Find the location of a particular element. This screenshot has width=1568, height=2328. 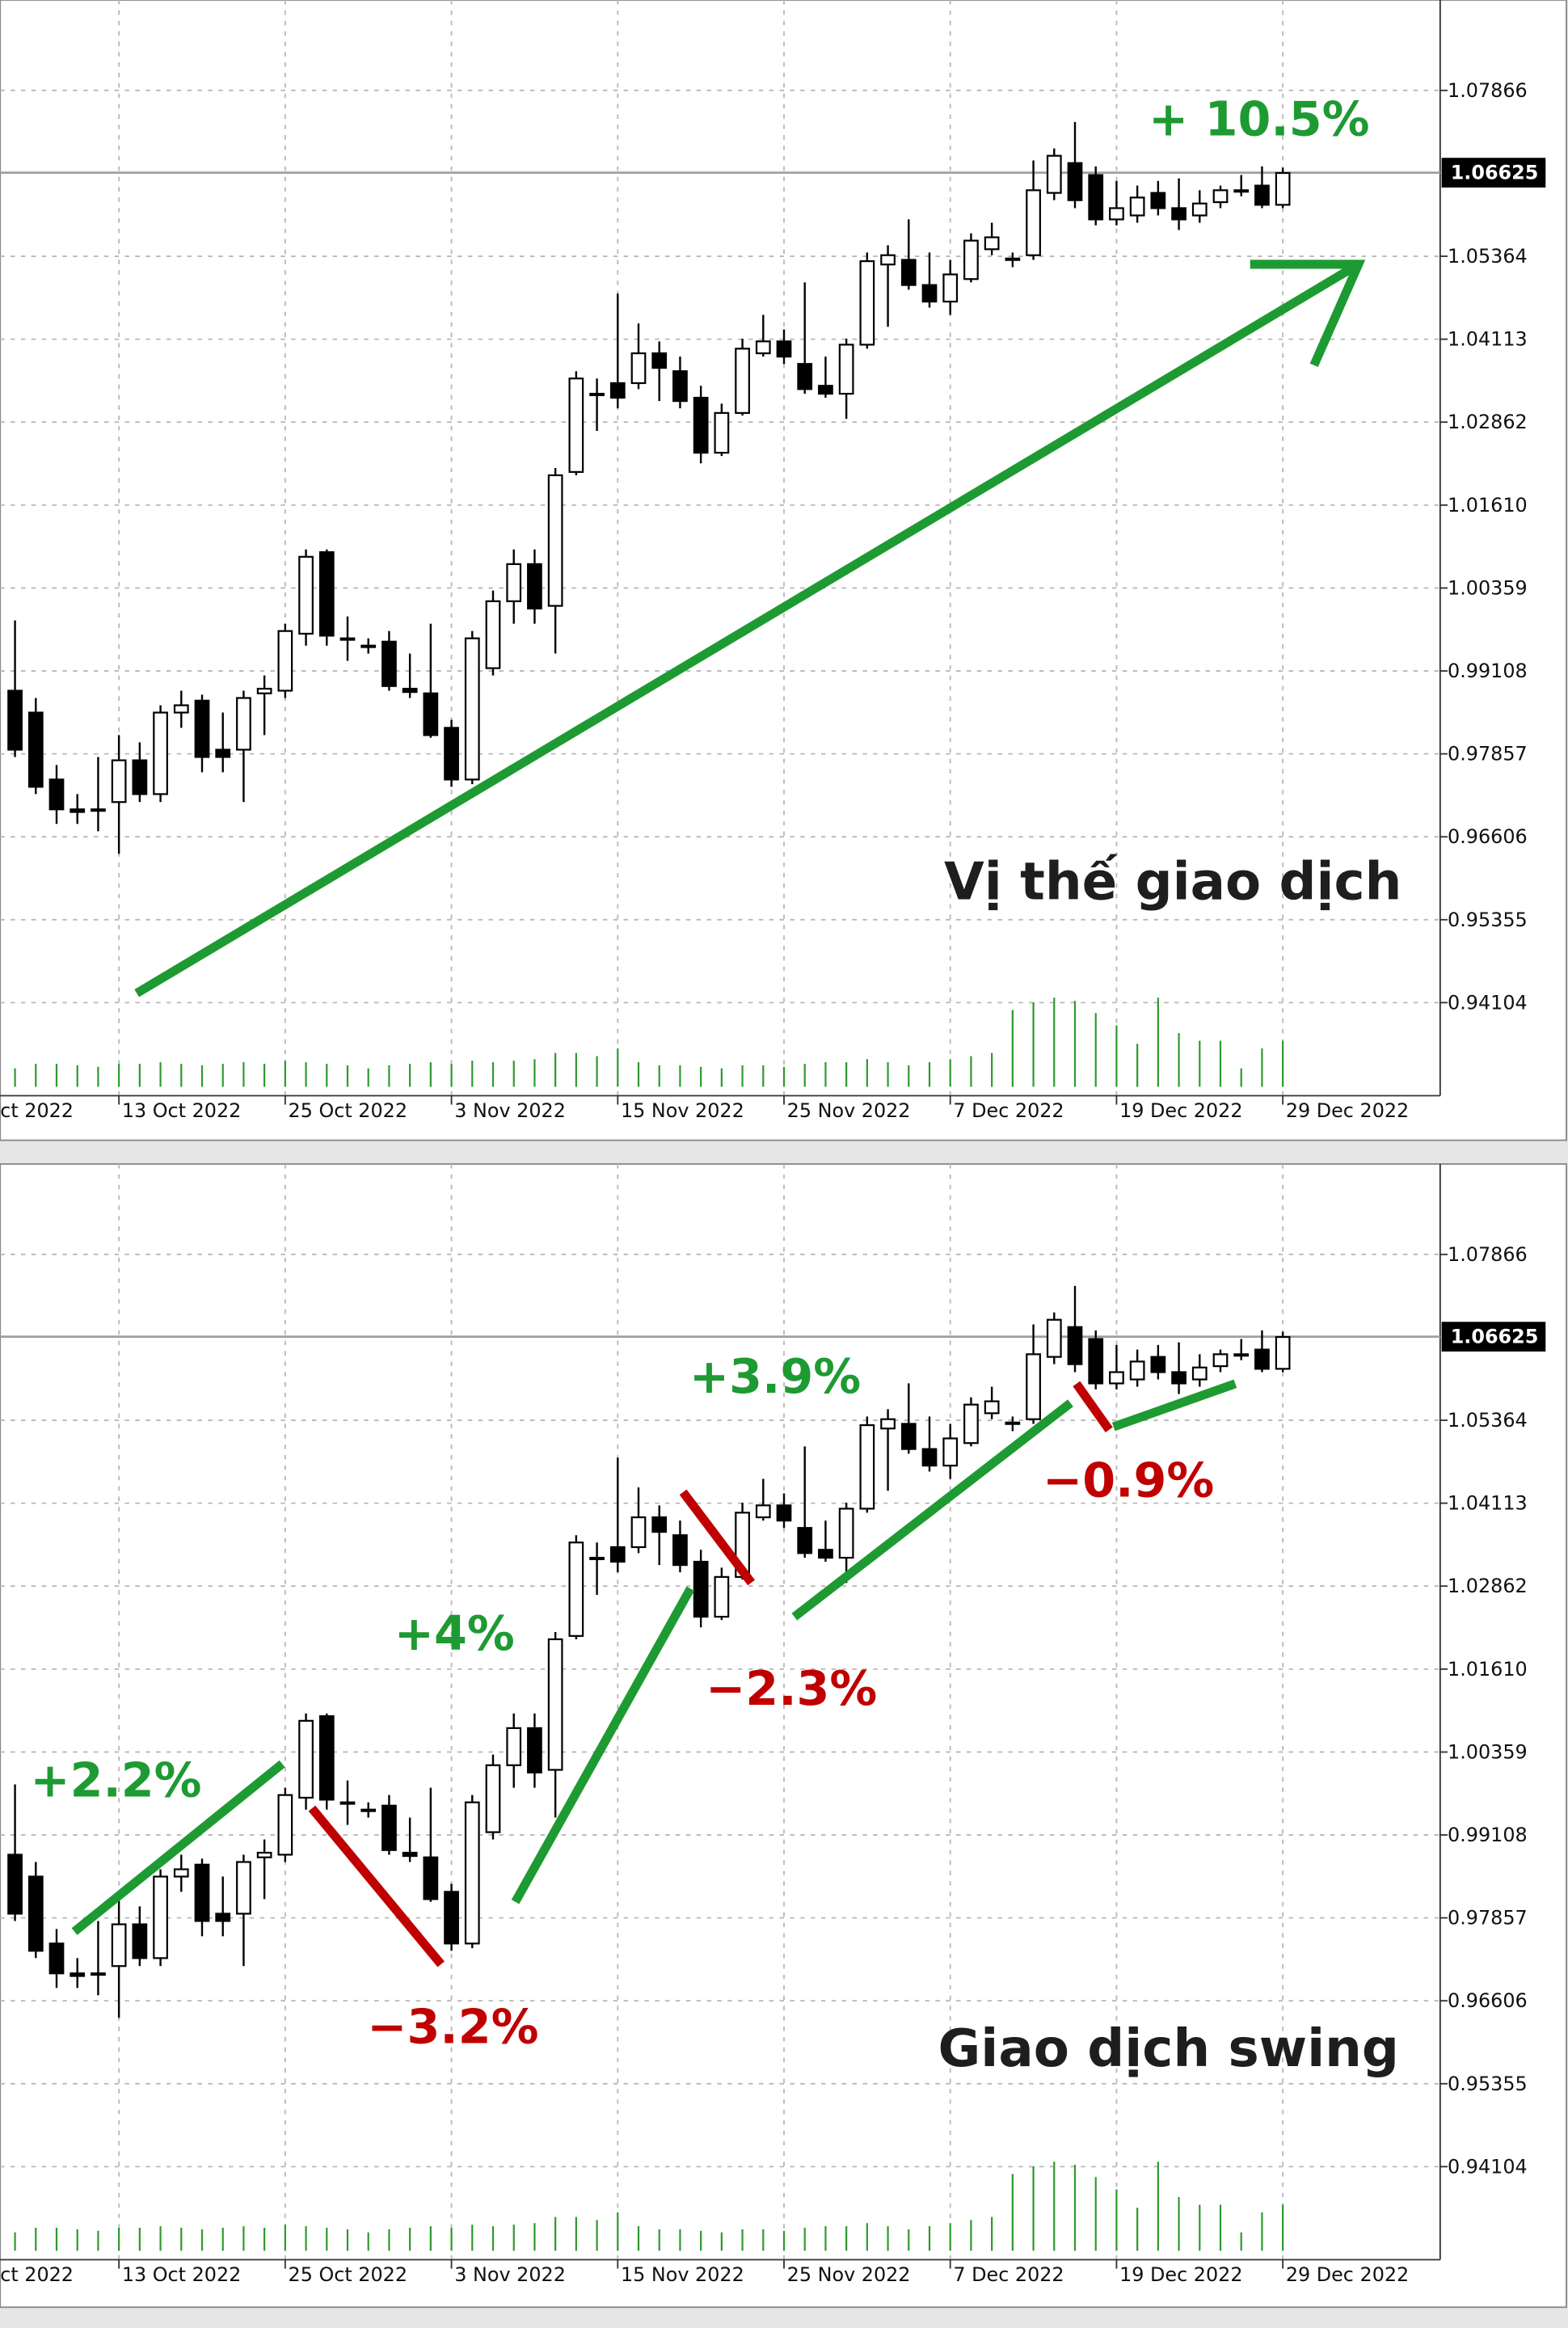

x-tick-label: 25 Oct 2022 is located at coordinates (349, 2274).